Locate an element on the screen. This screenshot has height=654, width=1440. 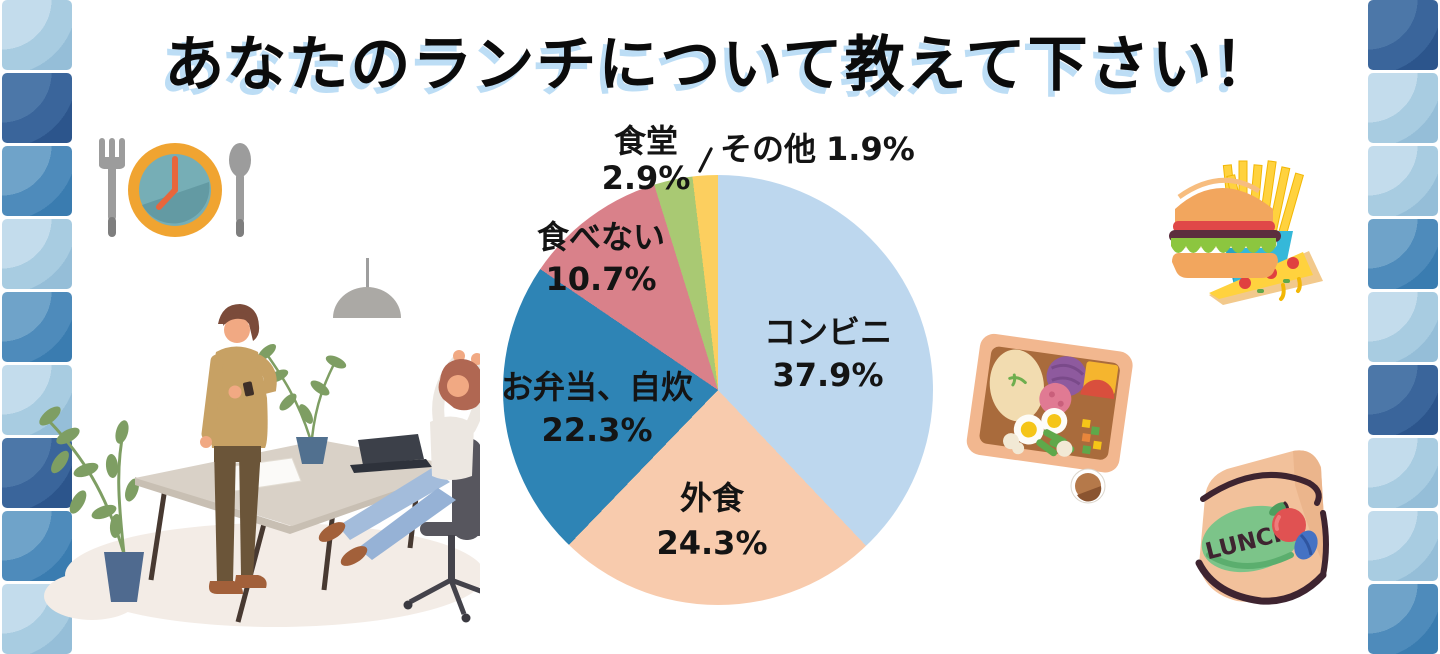
fork-icon is located at coordinates (112, 187).